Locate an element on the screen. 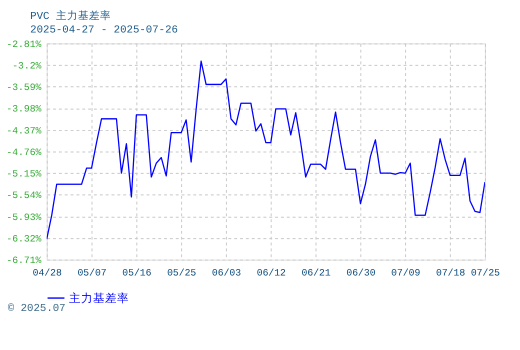 The height and width of the screenshot is (350, 520). x-tick-label: 04/28 is located at coordinates (47, 273).